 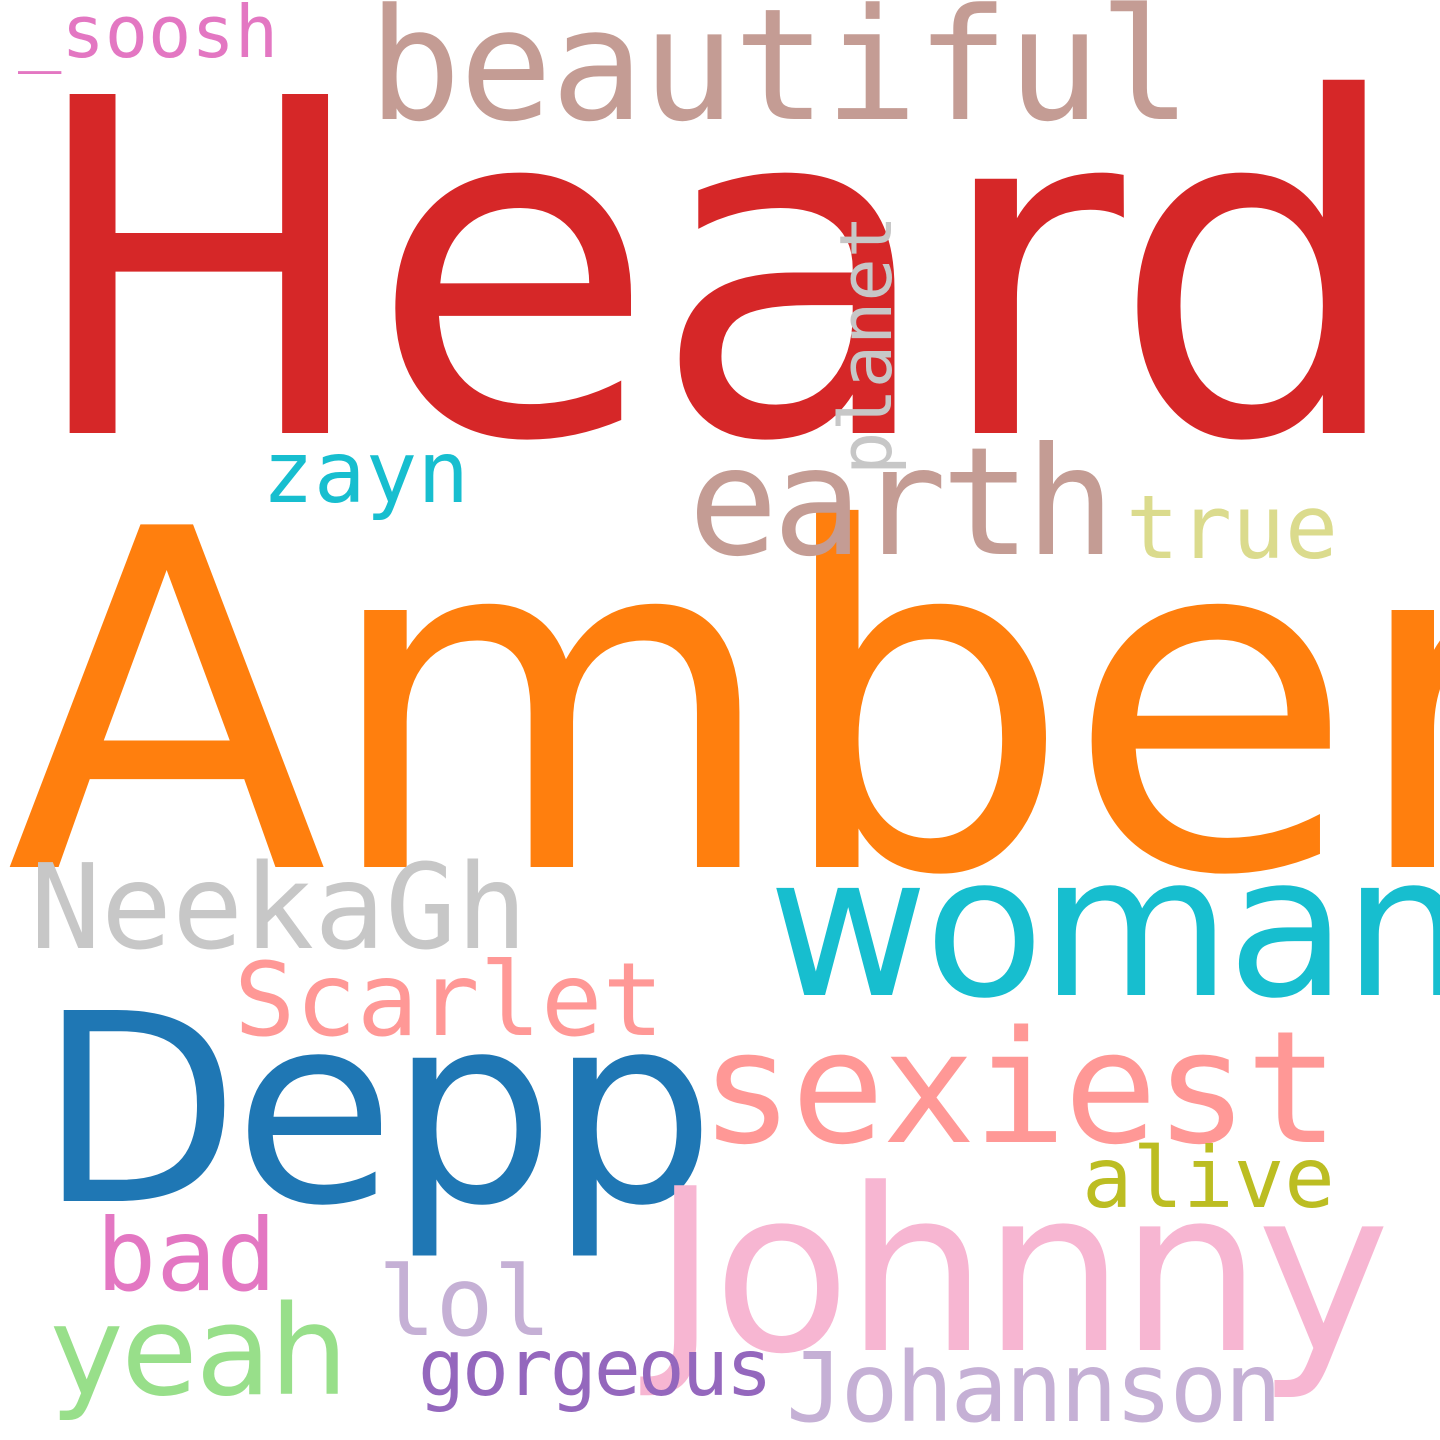 I want to click on word-sexiest: sexiest, so click(x=1019, y=1088).